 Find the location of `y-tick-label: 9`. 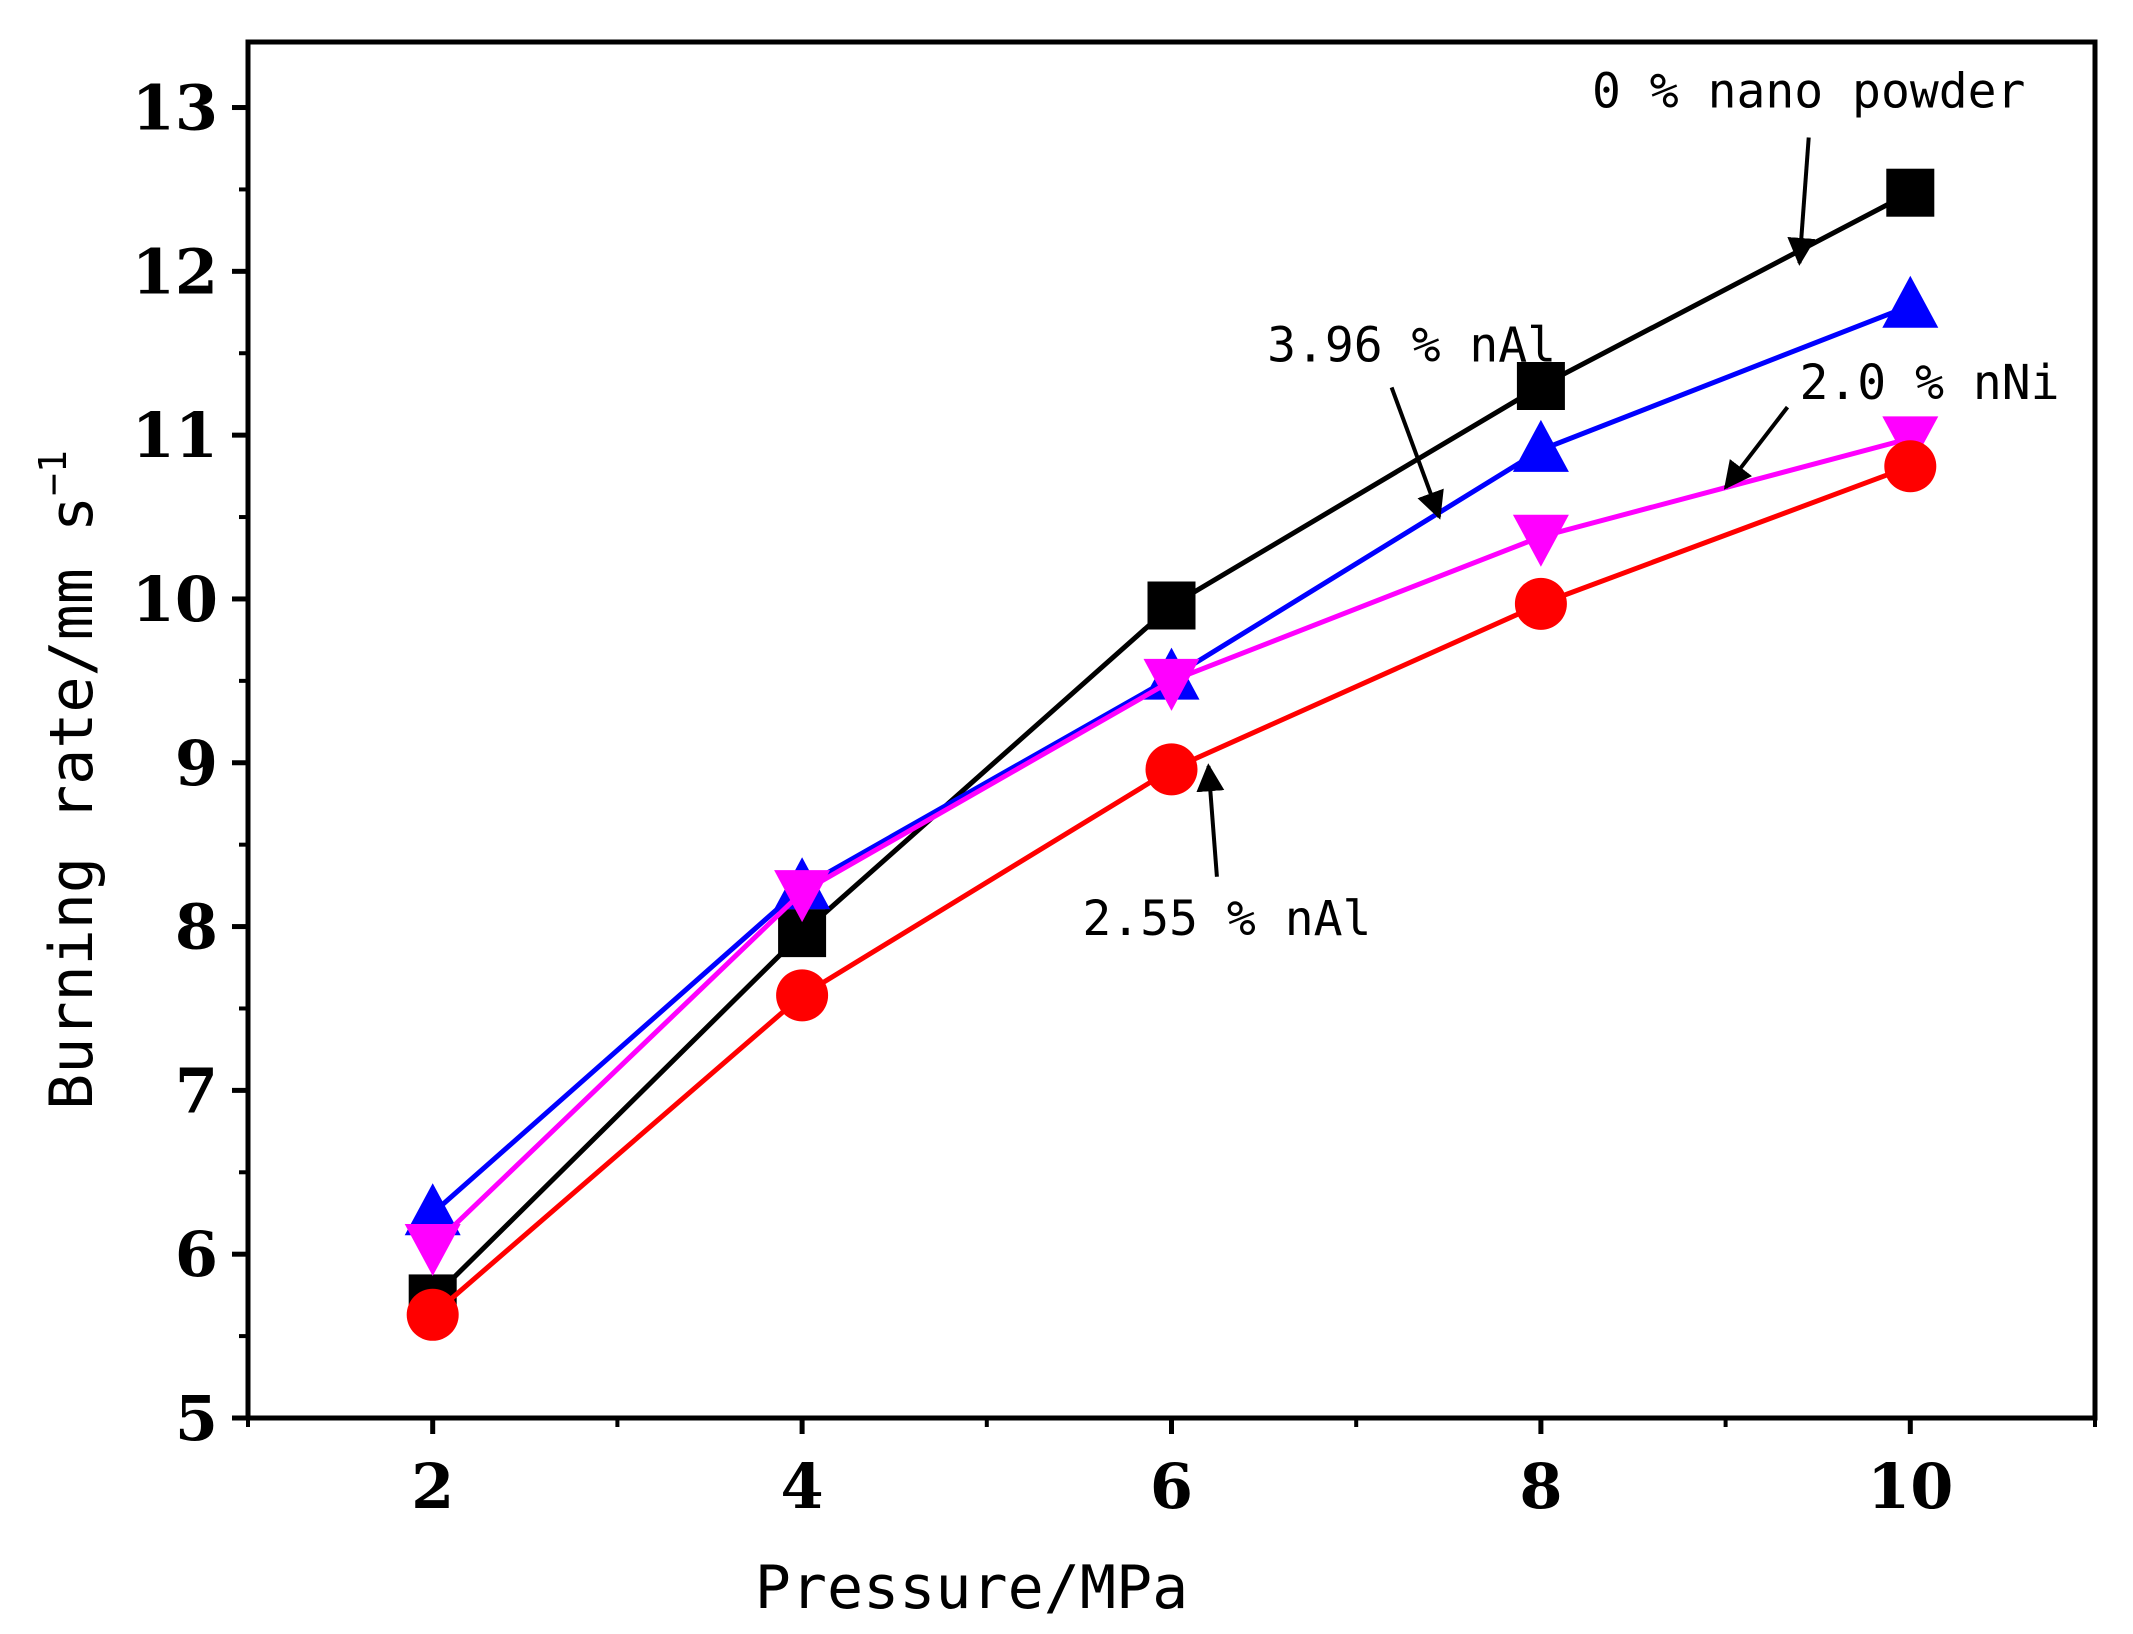

y-tick-label: 9 is located at coordinates (196, 763).